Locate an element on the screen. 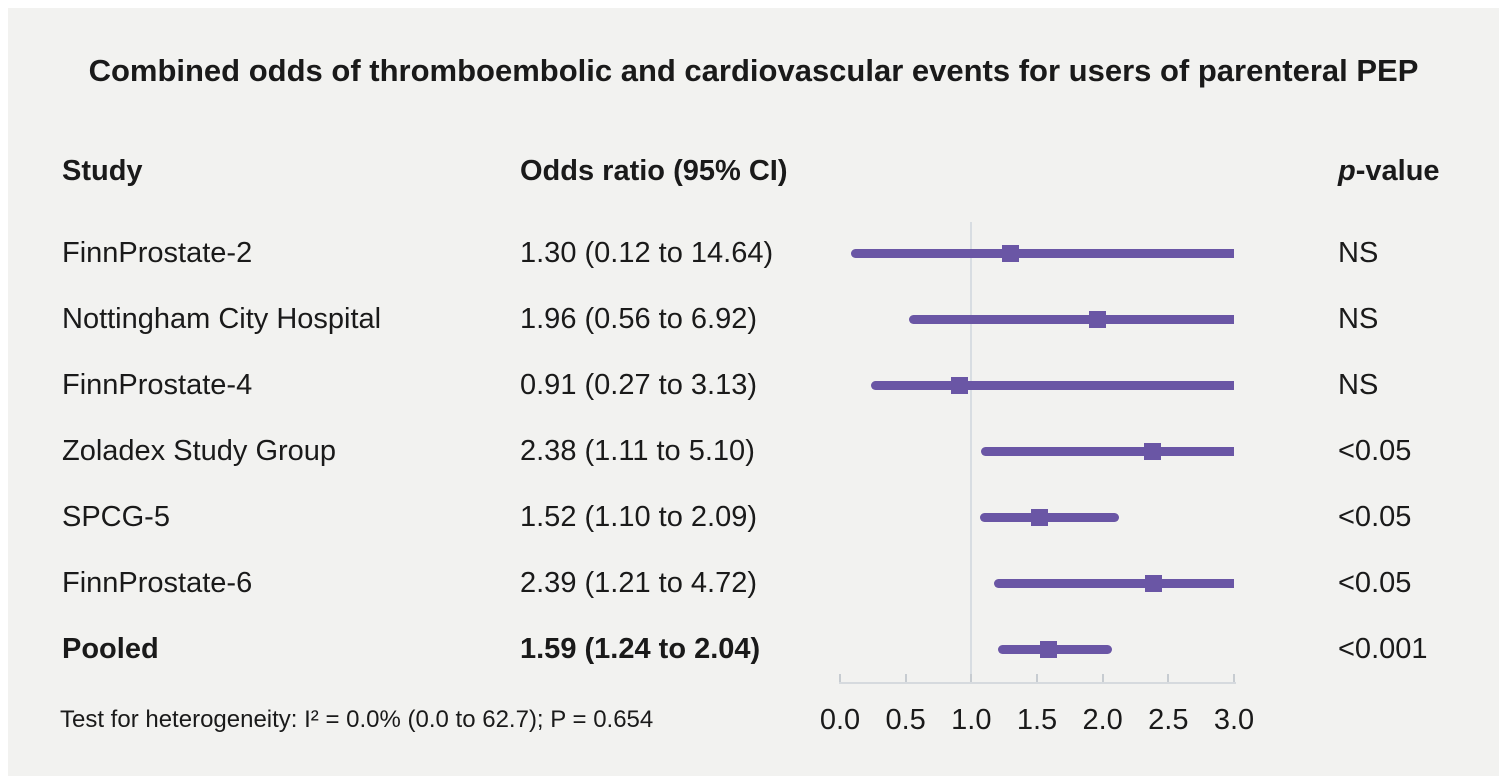 The image size is (1499, 776). study-label: SPCG-5 is located at coordinates (116, 516).